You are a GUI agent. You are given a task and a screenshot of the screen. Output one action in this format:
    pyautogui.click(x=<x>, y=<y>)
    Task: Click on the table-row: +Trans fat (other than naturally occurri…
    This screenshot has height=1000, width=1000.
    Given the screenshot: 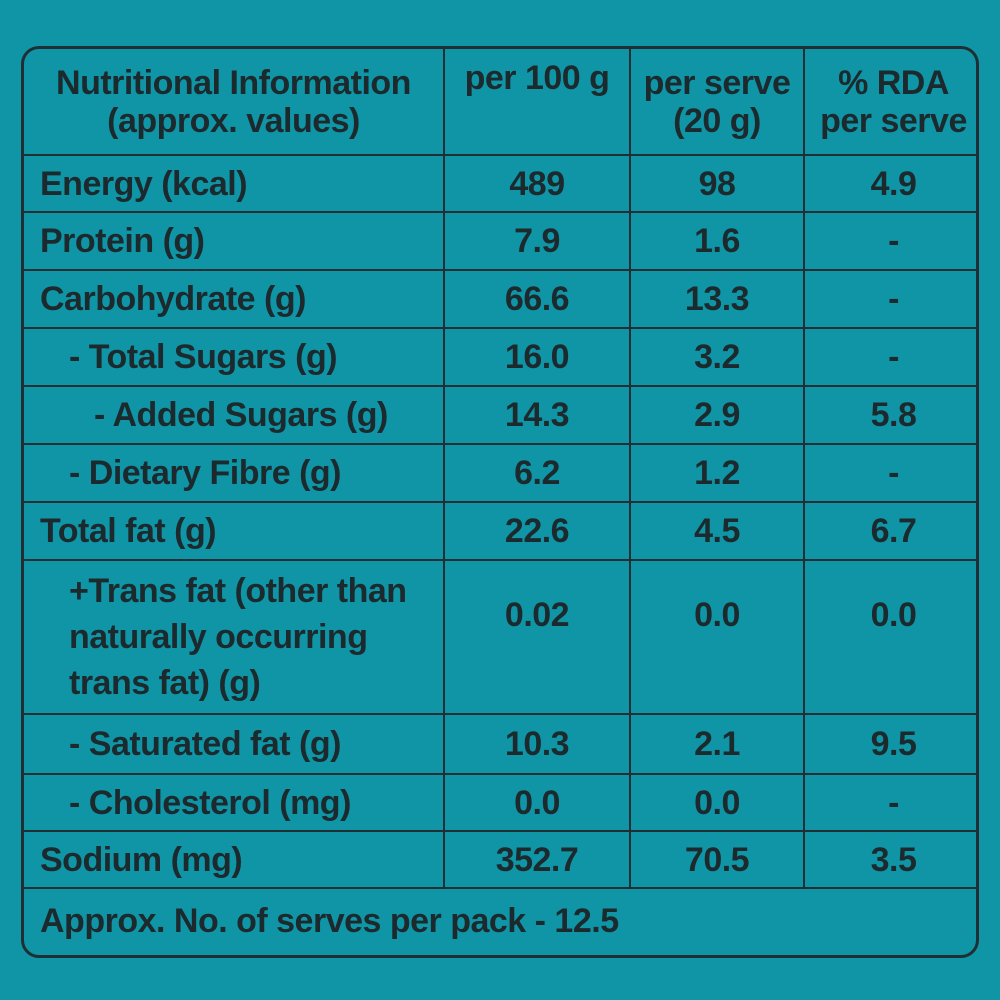 What is the action you would take?
    pyautogui.click(x=500, y=637)
    